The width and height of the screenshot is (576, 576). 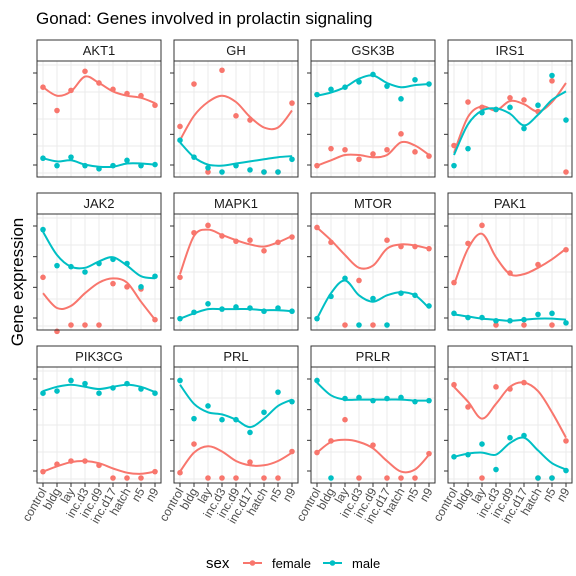 What do you see at coordinates (252, 563) in the screenshot?
I see `legend-key-point-female` at bounding box center [252, 563].